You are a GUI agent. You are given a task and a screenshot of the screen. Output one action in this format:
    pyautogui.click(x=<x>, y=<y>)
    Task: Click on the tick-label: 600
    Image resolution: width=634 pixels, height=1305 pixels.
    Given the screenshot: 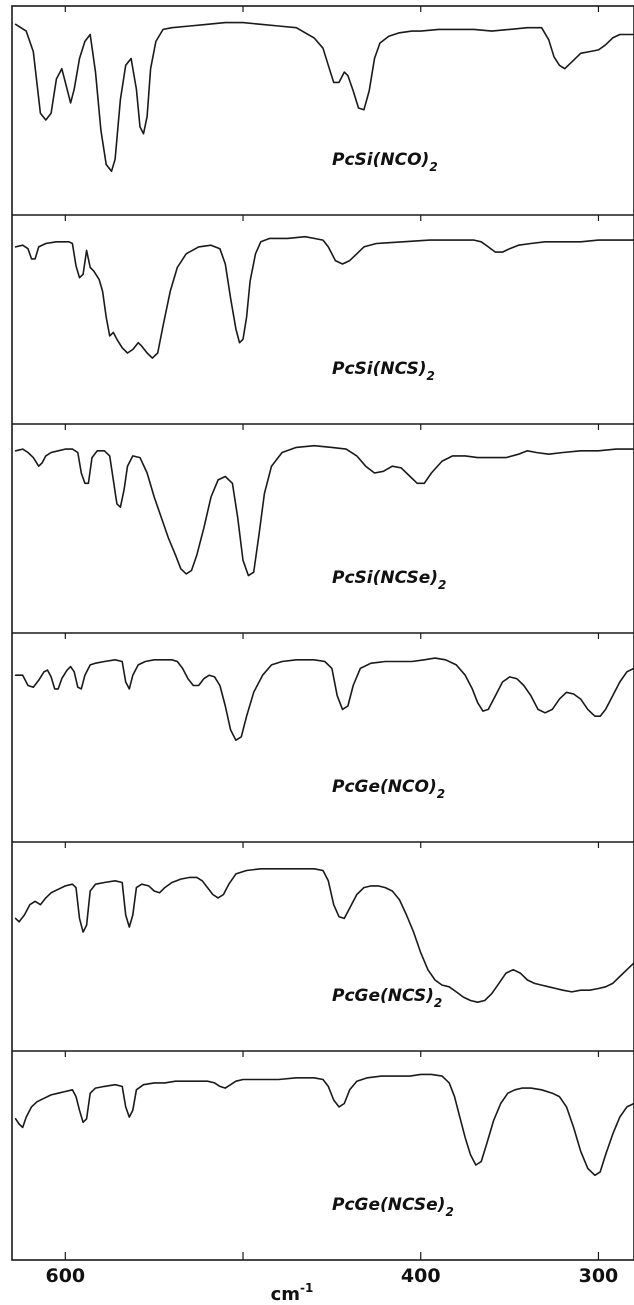 What is the action you would take?
    pyautogui.click(x=65, y=1276)
    